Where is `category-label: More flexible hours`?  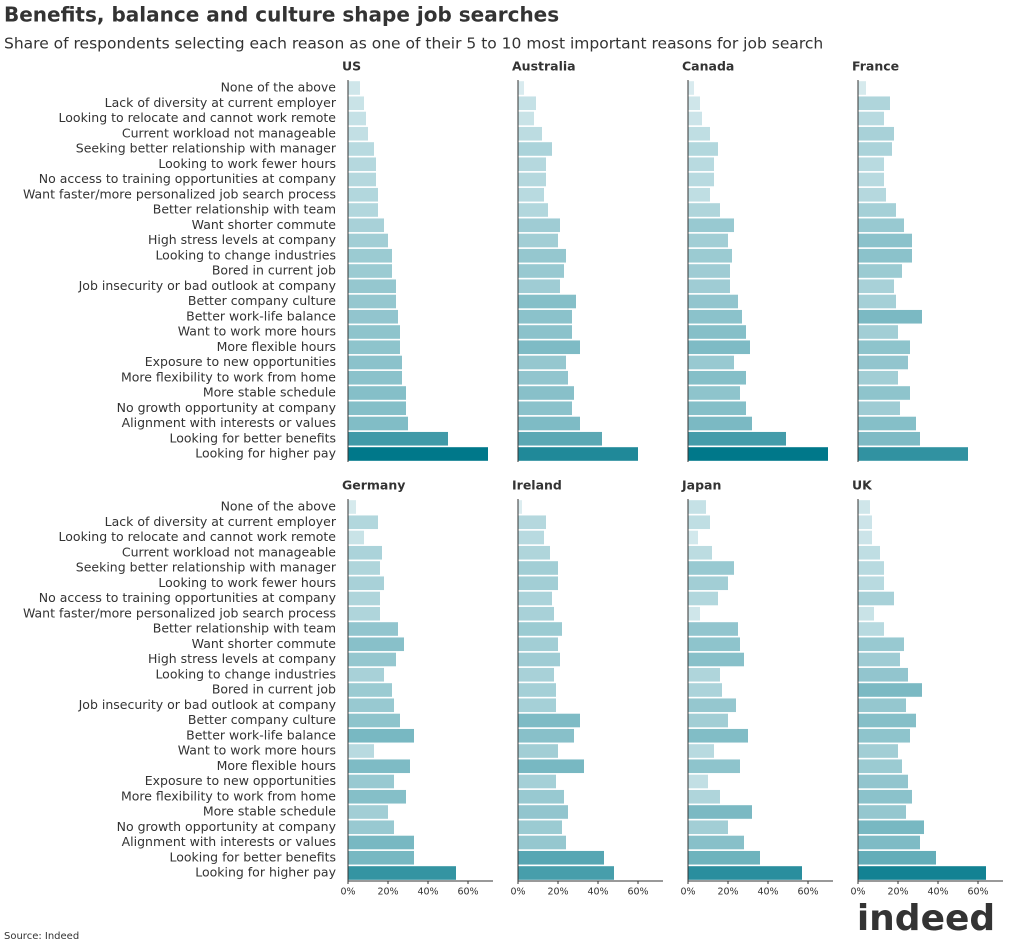
category-label: More flexible hours is located at coordinates (276, 765).